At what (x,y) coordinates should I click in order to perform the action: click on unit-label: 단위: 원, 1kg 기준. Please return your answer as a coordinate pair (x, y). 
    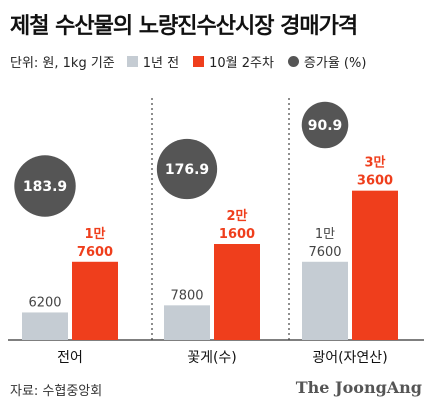
    Looking at the image, I should click on (62, 63).